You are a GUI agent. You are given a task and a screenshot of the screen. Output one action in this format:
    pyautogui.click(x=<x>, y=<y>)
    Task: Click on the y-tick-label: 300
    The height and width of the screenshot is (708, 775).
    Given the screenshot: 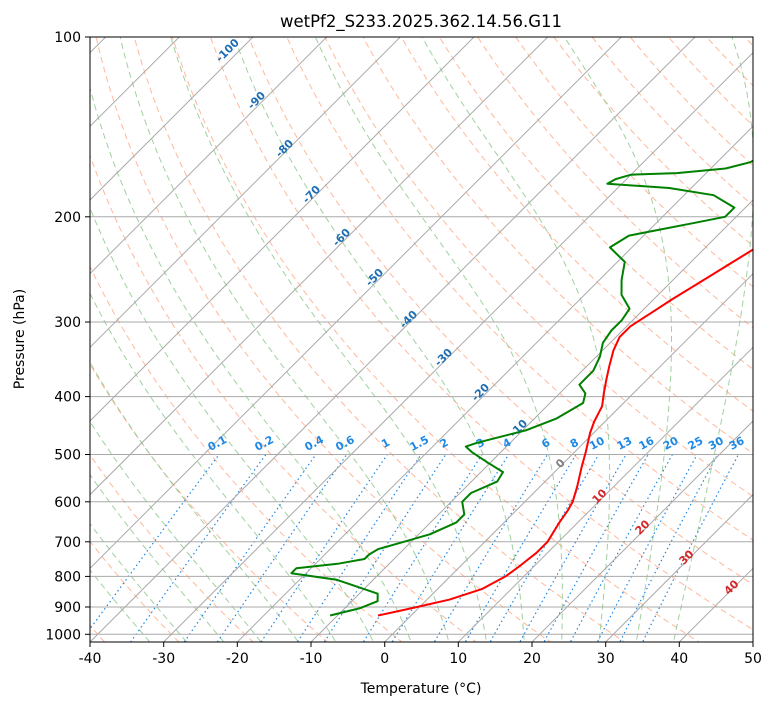 What is the action you would take?
    pyautogui.click(x=67, y=323)
    